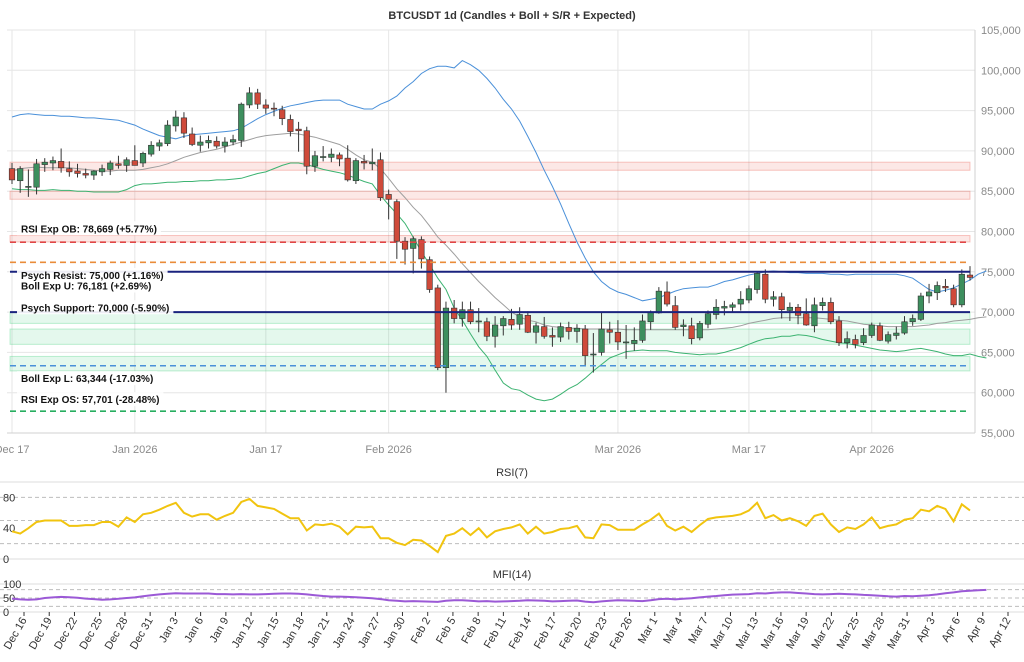 The image size is (1024, 662). What do you see at coordinates (998, 434) in the screenshot?
I see `price-y-tick-label: 55,000` at bounding box center [998, 434].